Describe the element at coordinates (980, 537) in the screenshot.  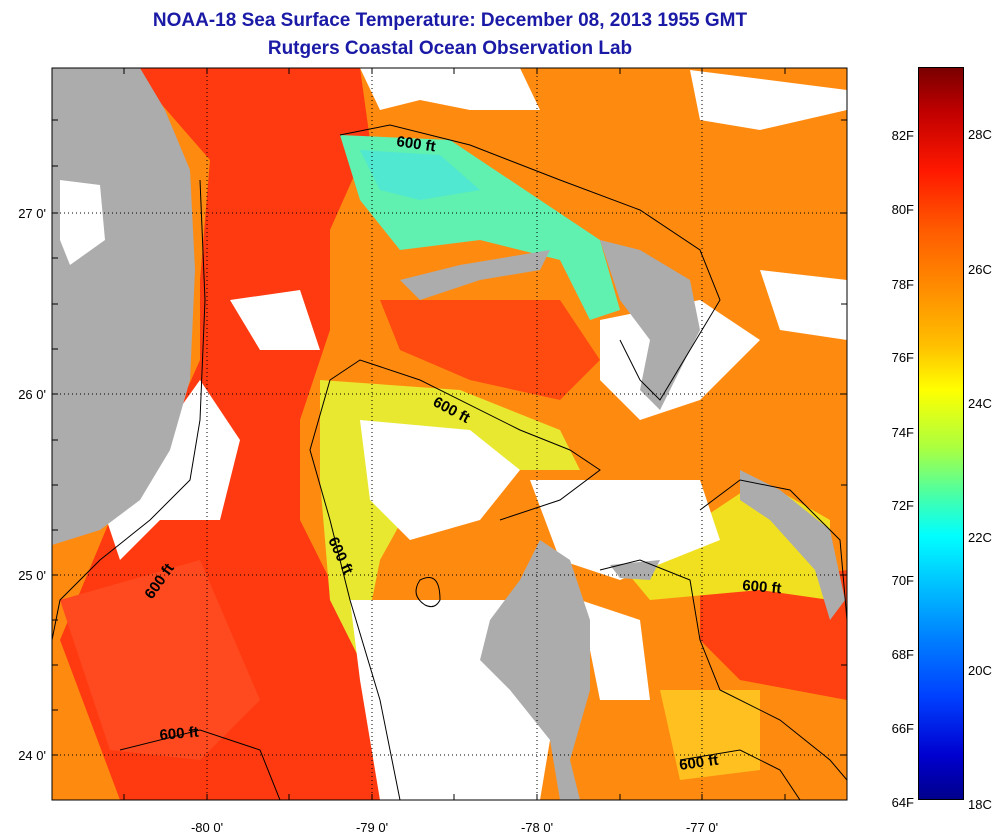
I see `colorbar-label-22c: 22C` at that location.